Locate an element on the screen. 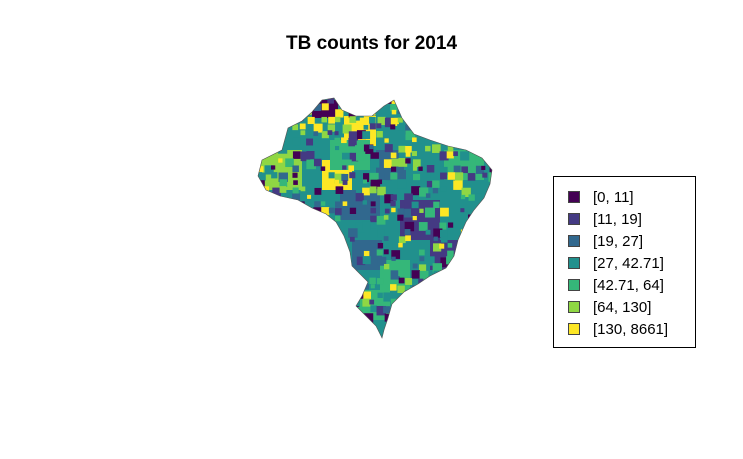 The image size is (743, 459). legend-label: [42.71, 64] is located at coordinates (628, 285).